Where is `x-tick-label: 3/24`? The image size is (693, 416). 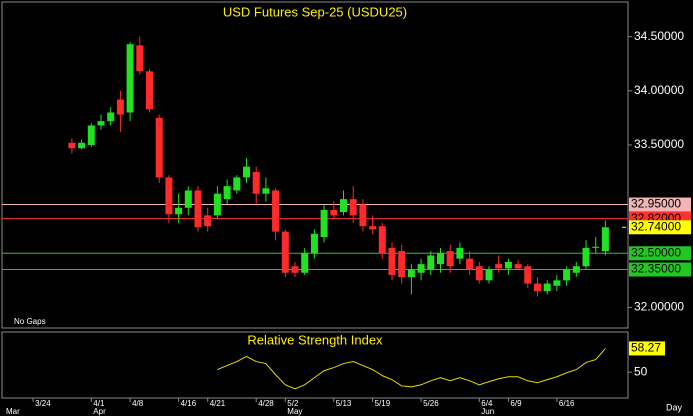
x-tick-label: 3/24 is located at coordinates (43, 403).